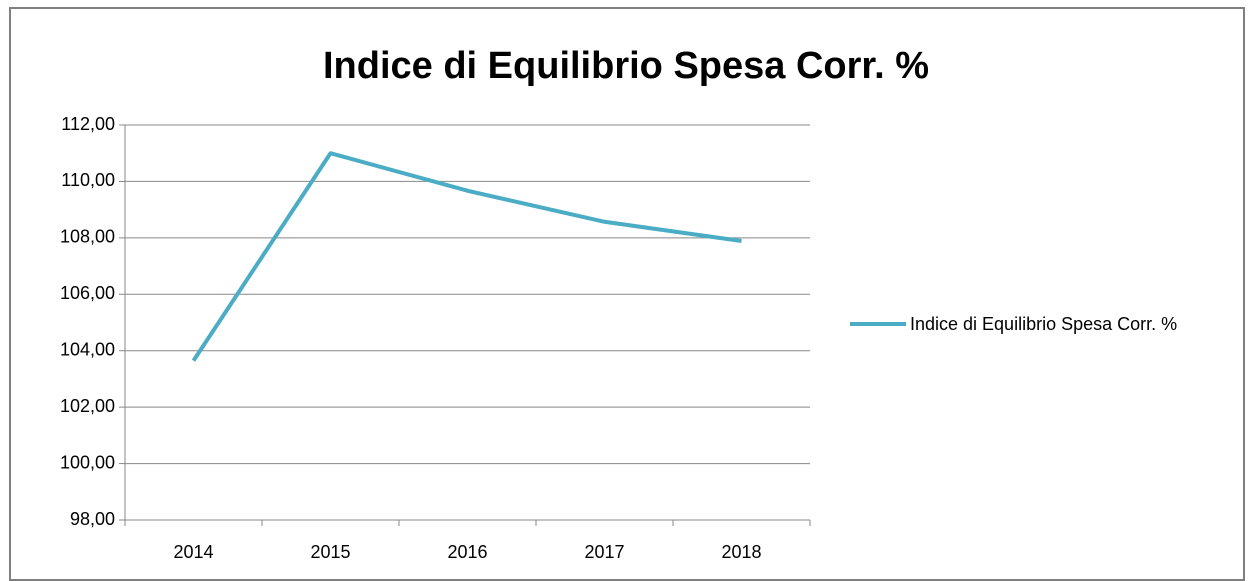 The image size is (1253, 581). I want to click on x-tick-label: 2018, so click(741, 552).